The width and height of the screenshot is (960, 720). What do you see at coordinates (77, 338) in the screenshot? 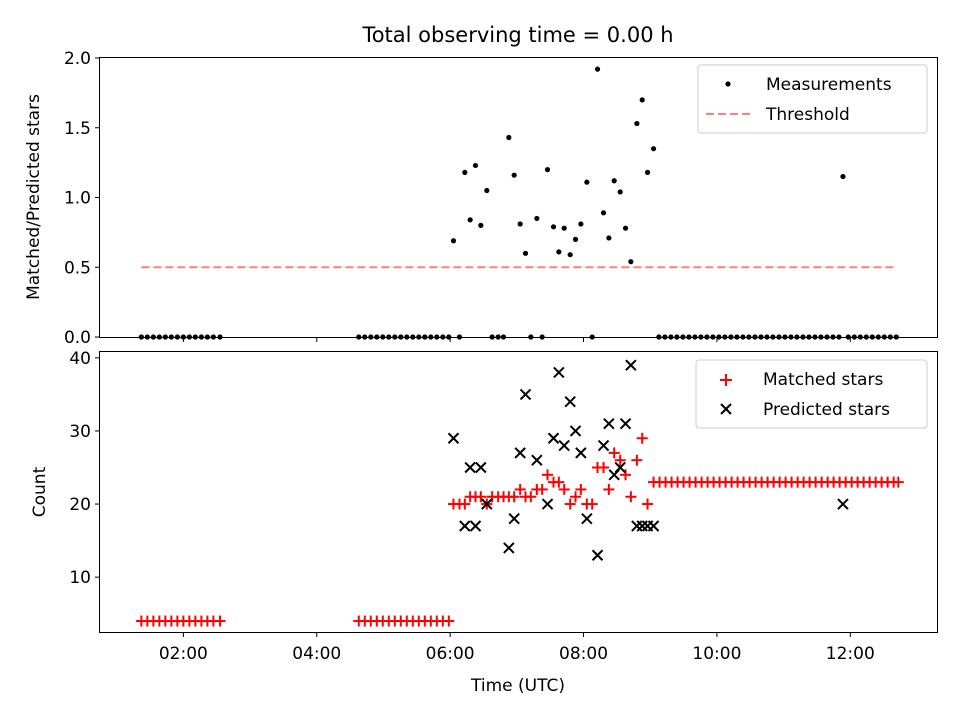
I see `top-ytick-label: 0.0` at bounding box center [77, 338].